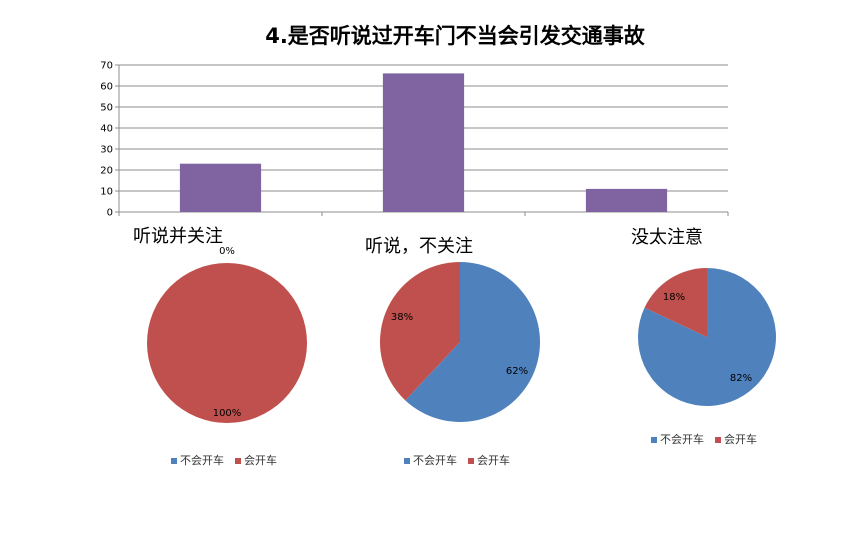 The height and width of the screenshot is (538, 860). I want to click on pie-chart: 听说，不关注 62% 38% 不会开车 会开车, so click(452, 351).